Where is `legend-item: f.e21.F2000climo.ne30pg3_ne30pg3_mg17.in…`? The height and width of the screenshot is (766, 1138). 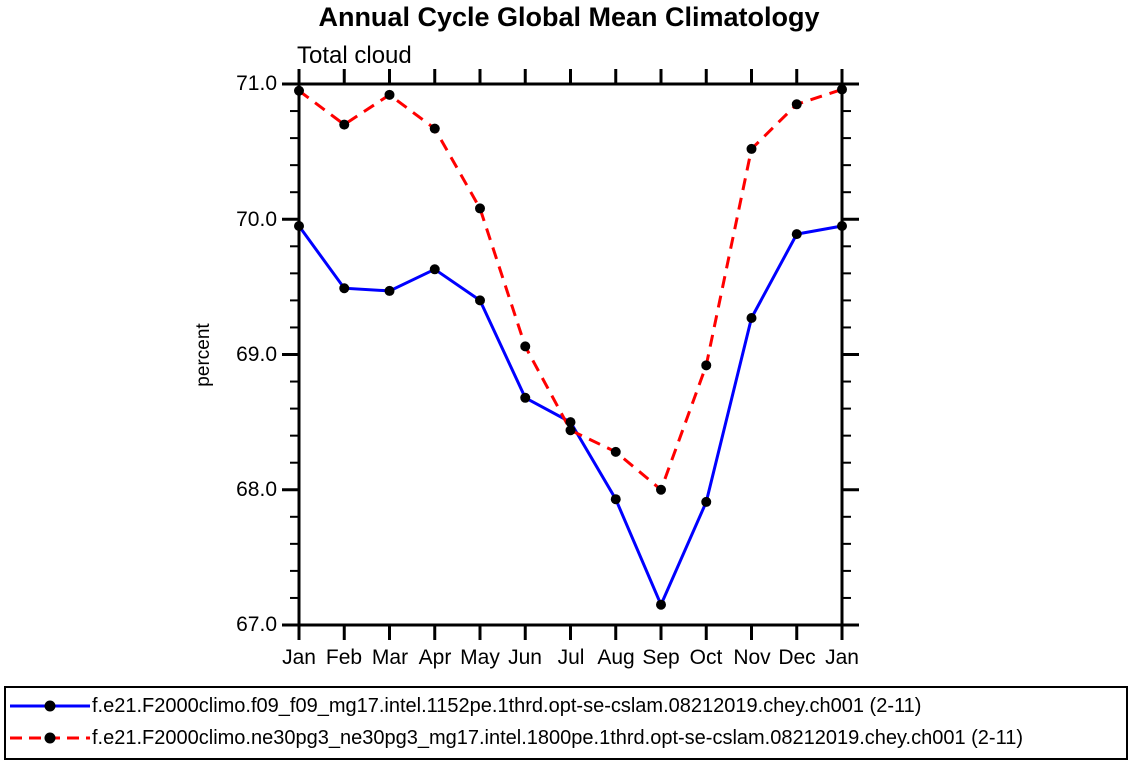 legend-item: f.e21.F2000climo.ne30pg3_ne30pg3_mg17.in… is located at coordinates (567, 738).